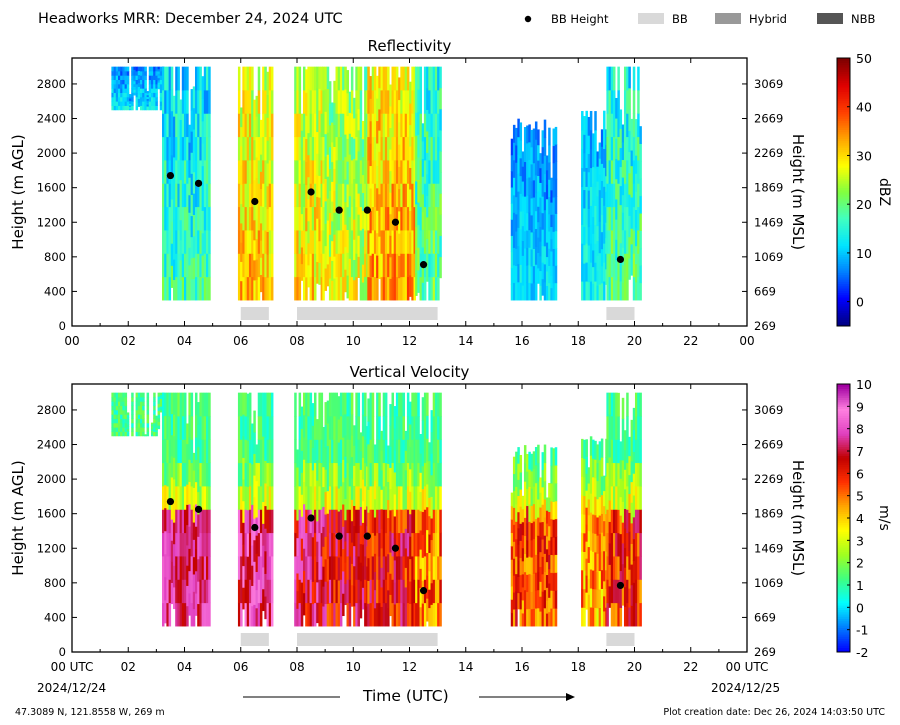 This screenshot has height=725, width=900. I want to click on legend-label: Hybrid, so click(768, 19).